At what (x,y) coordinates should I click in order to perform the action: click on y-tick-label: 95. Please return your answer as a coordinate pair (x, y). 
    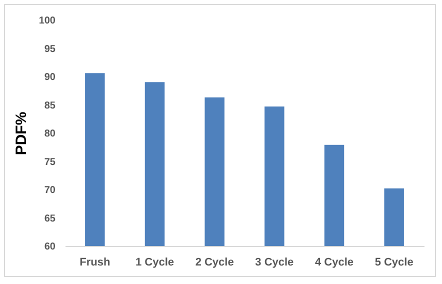
    Looking at the image, I should click on (50, 49).